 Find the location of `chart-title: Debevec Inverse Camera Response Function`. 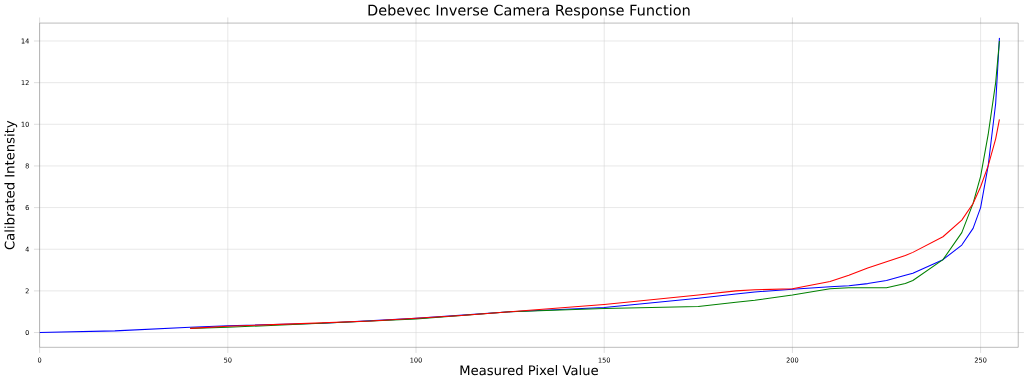

chart-title: Debevec Inverse Camera Response Function is located at coordinates (529, 11).